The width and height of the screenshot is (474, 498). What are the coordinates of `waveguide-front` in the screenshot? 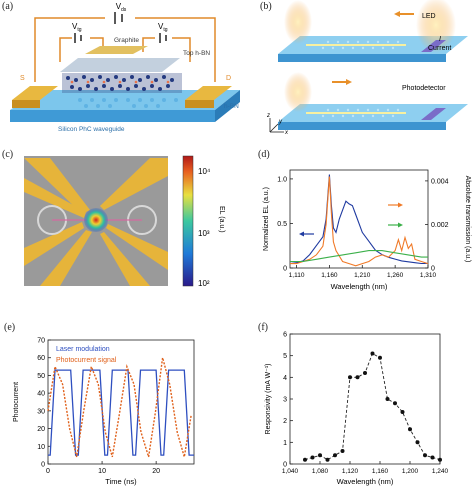 It's located at (112, 116).